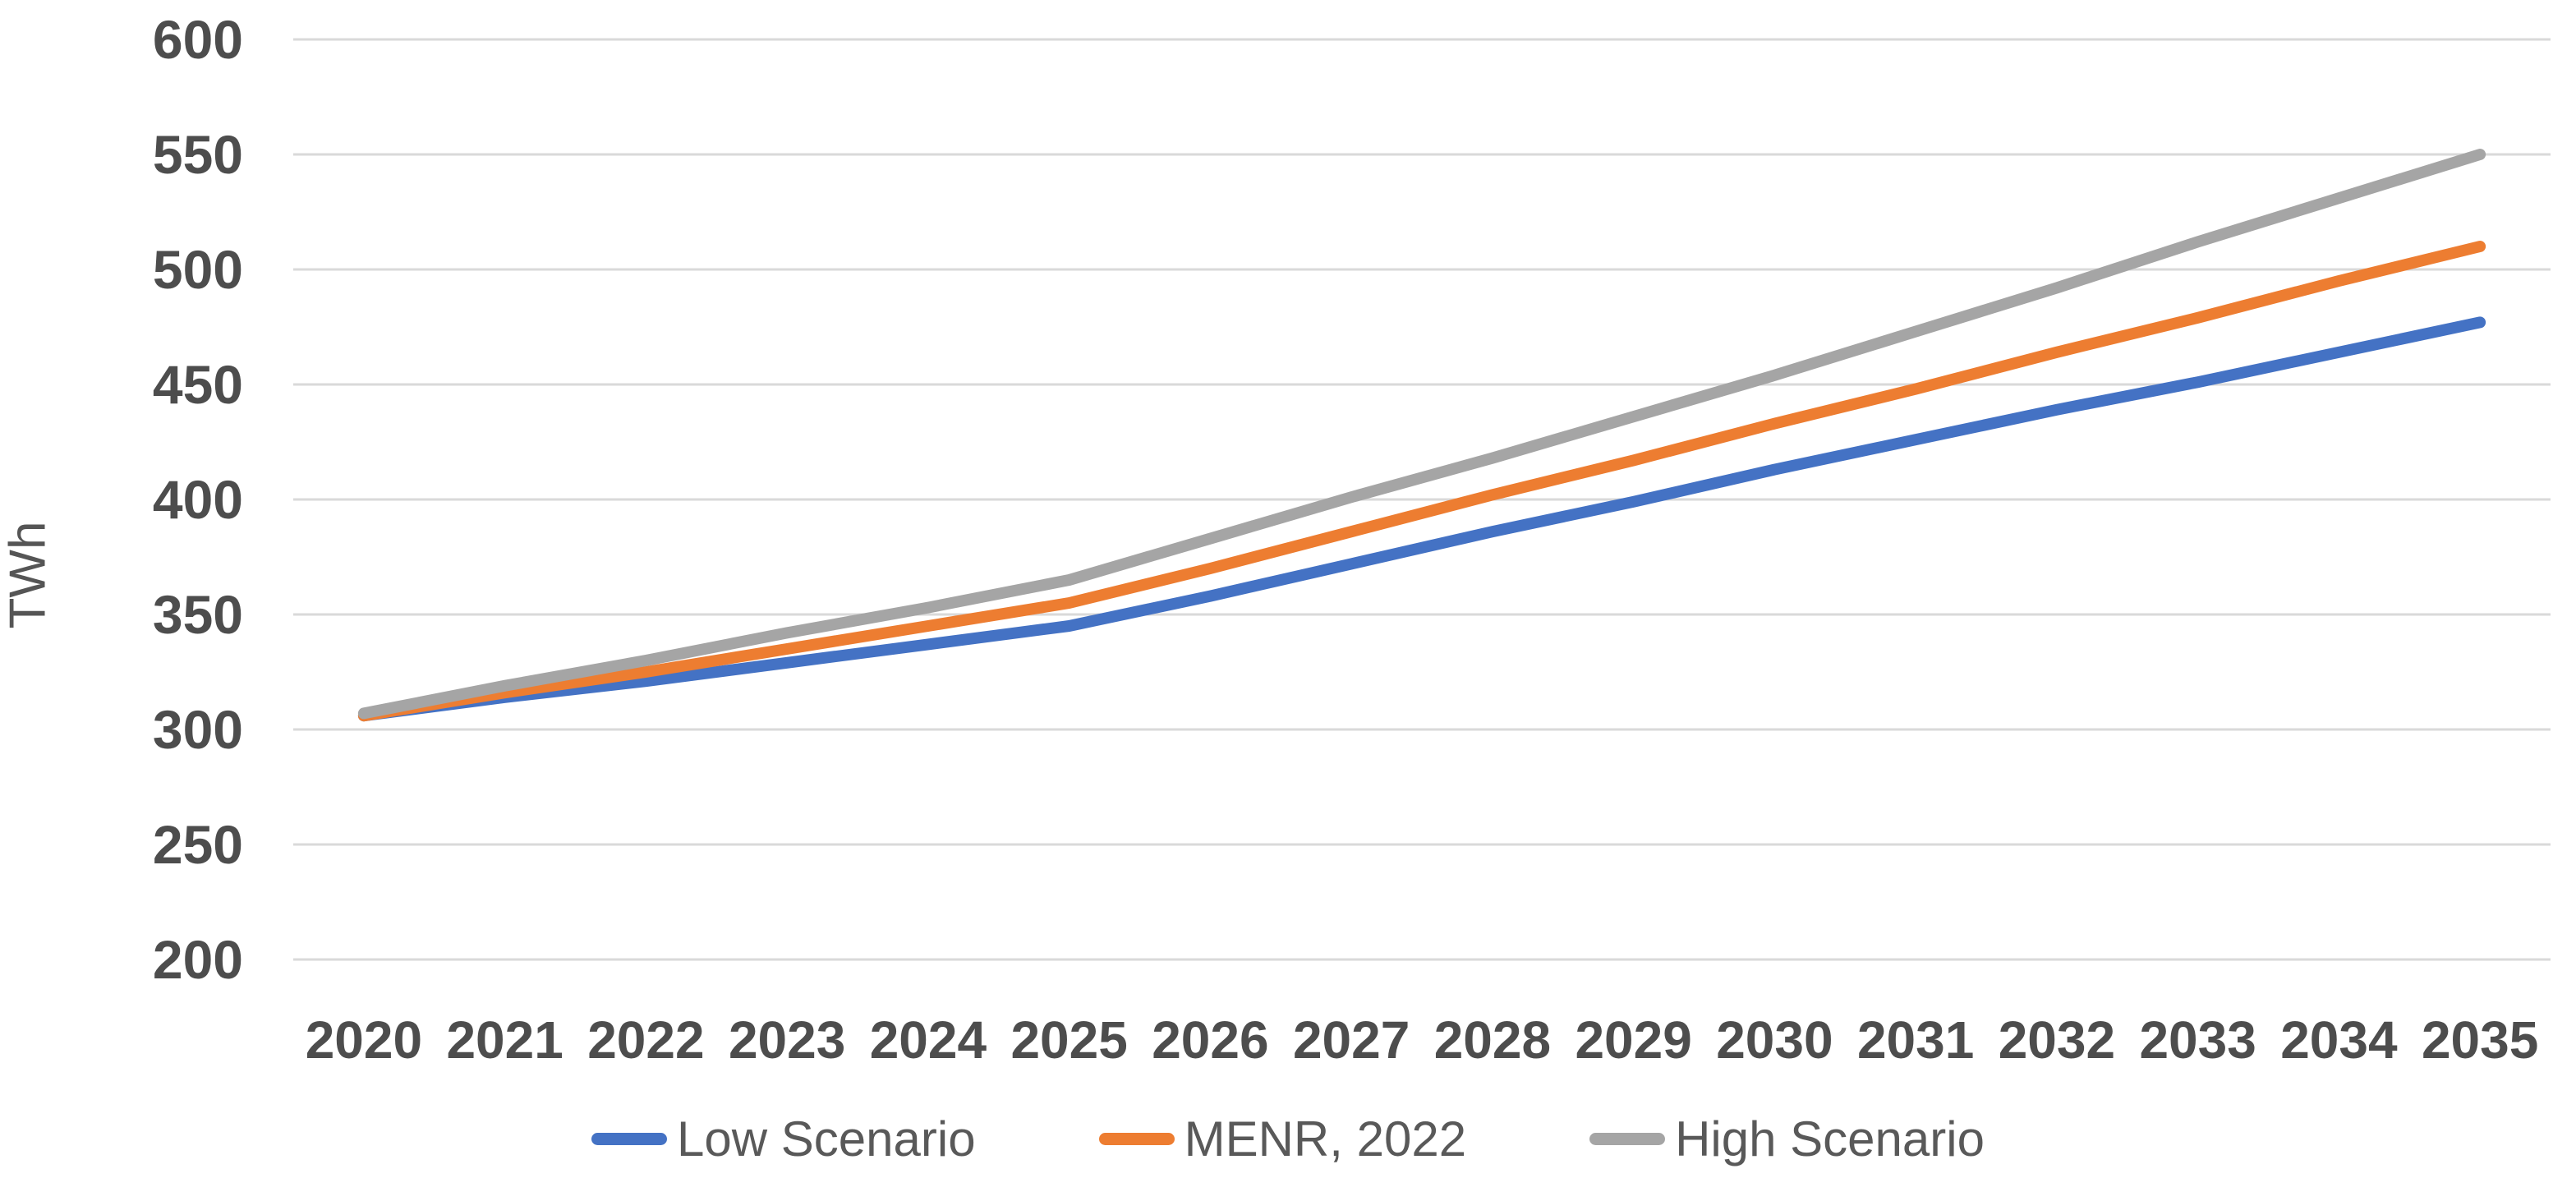 The image size is (2576, 1201). I want to click on legend-label: High Scenario, so click(1830, 1138).